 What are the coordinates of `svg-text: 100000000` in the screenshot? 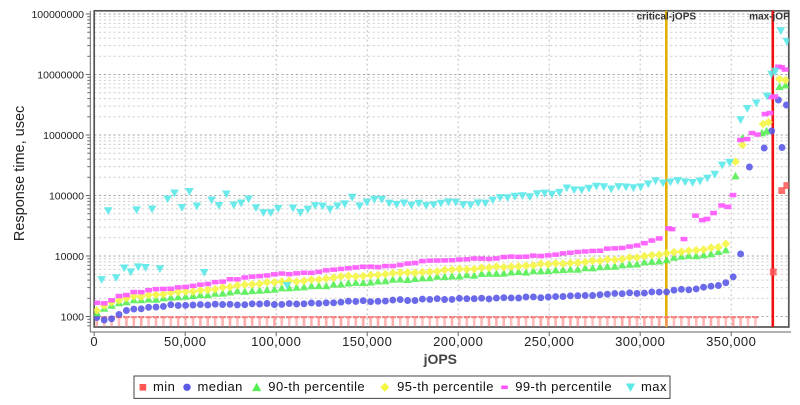 It's located at (57, 15).